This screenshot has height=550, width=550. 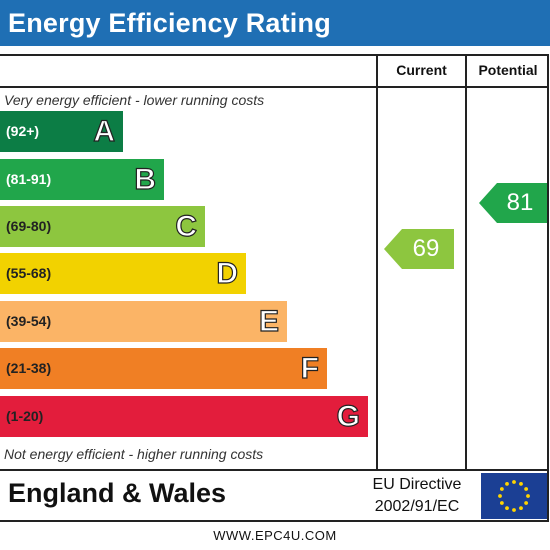 I want to click on chart-title: Energy Efficiency Rating, so click(x=275, y=23).